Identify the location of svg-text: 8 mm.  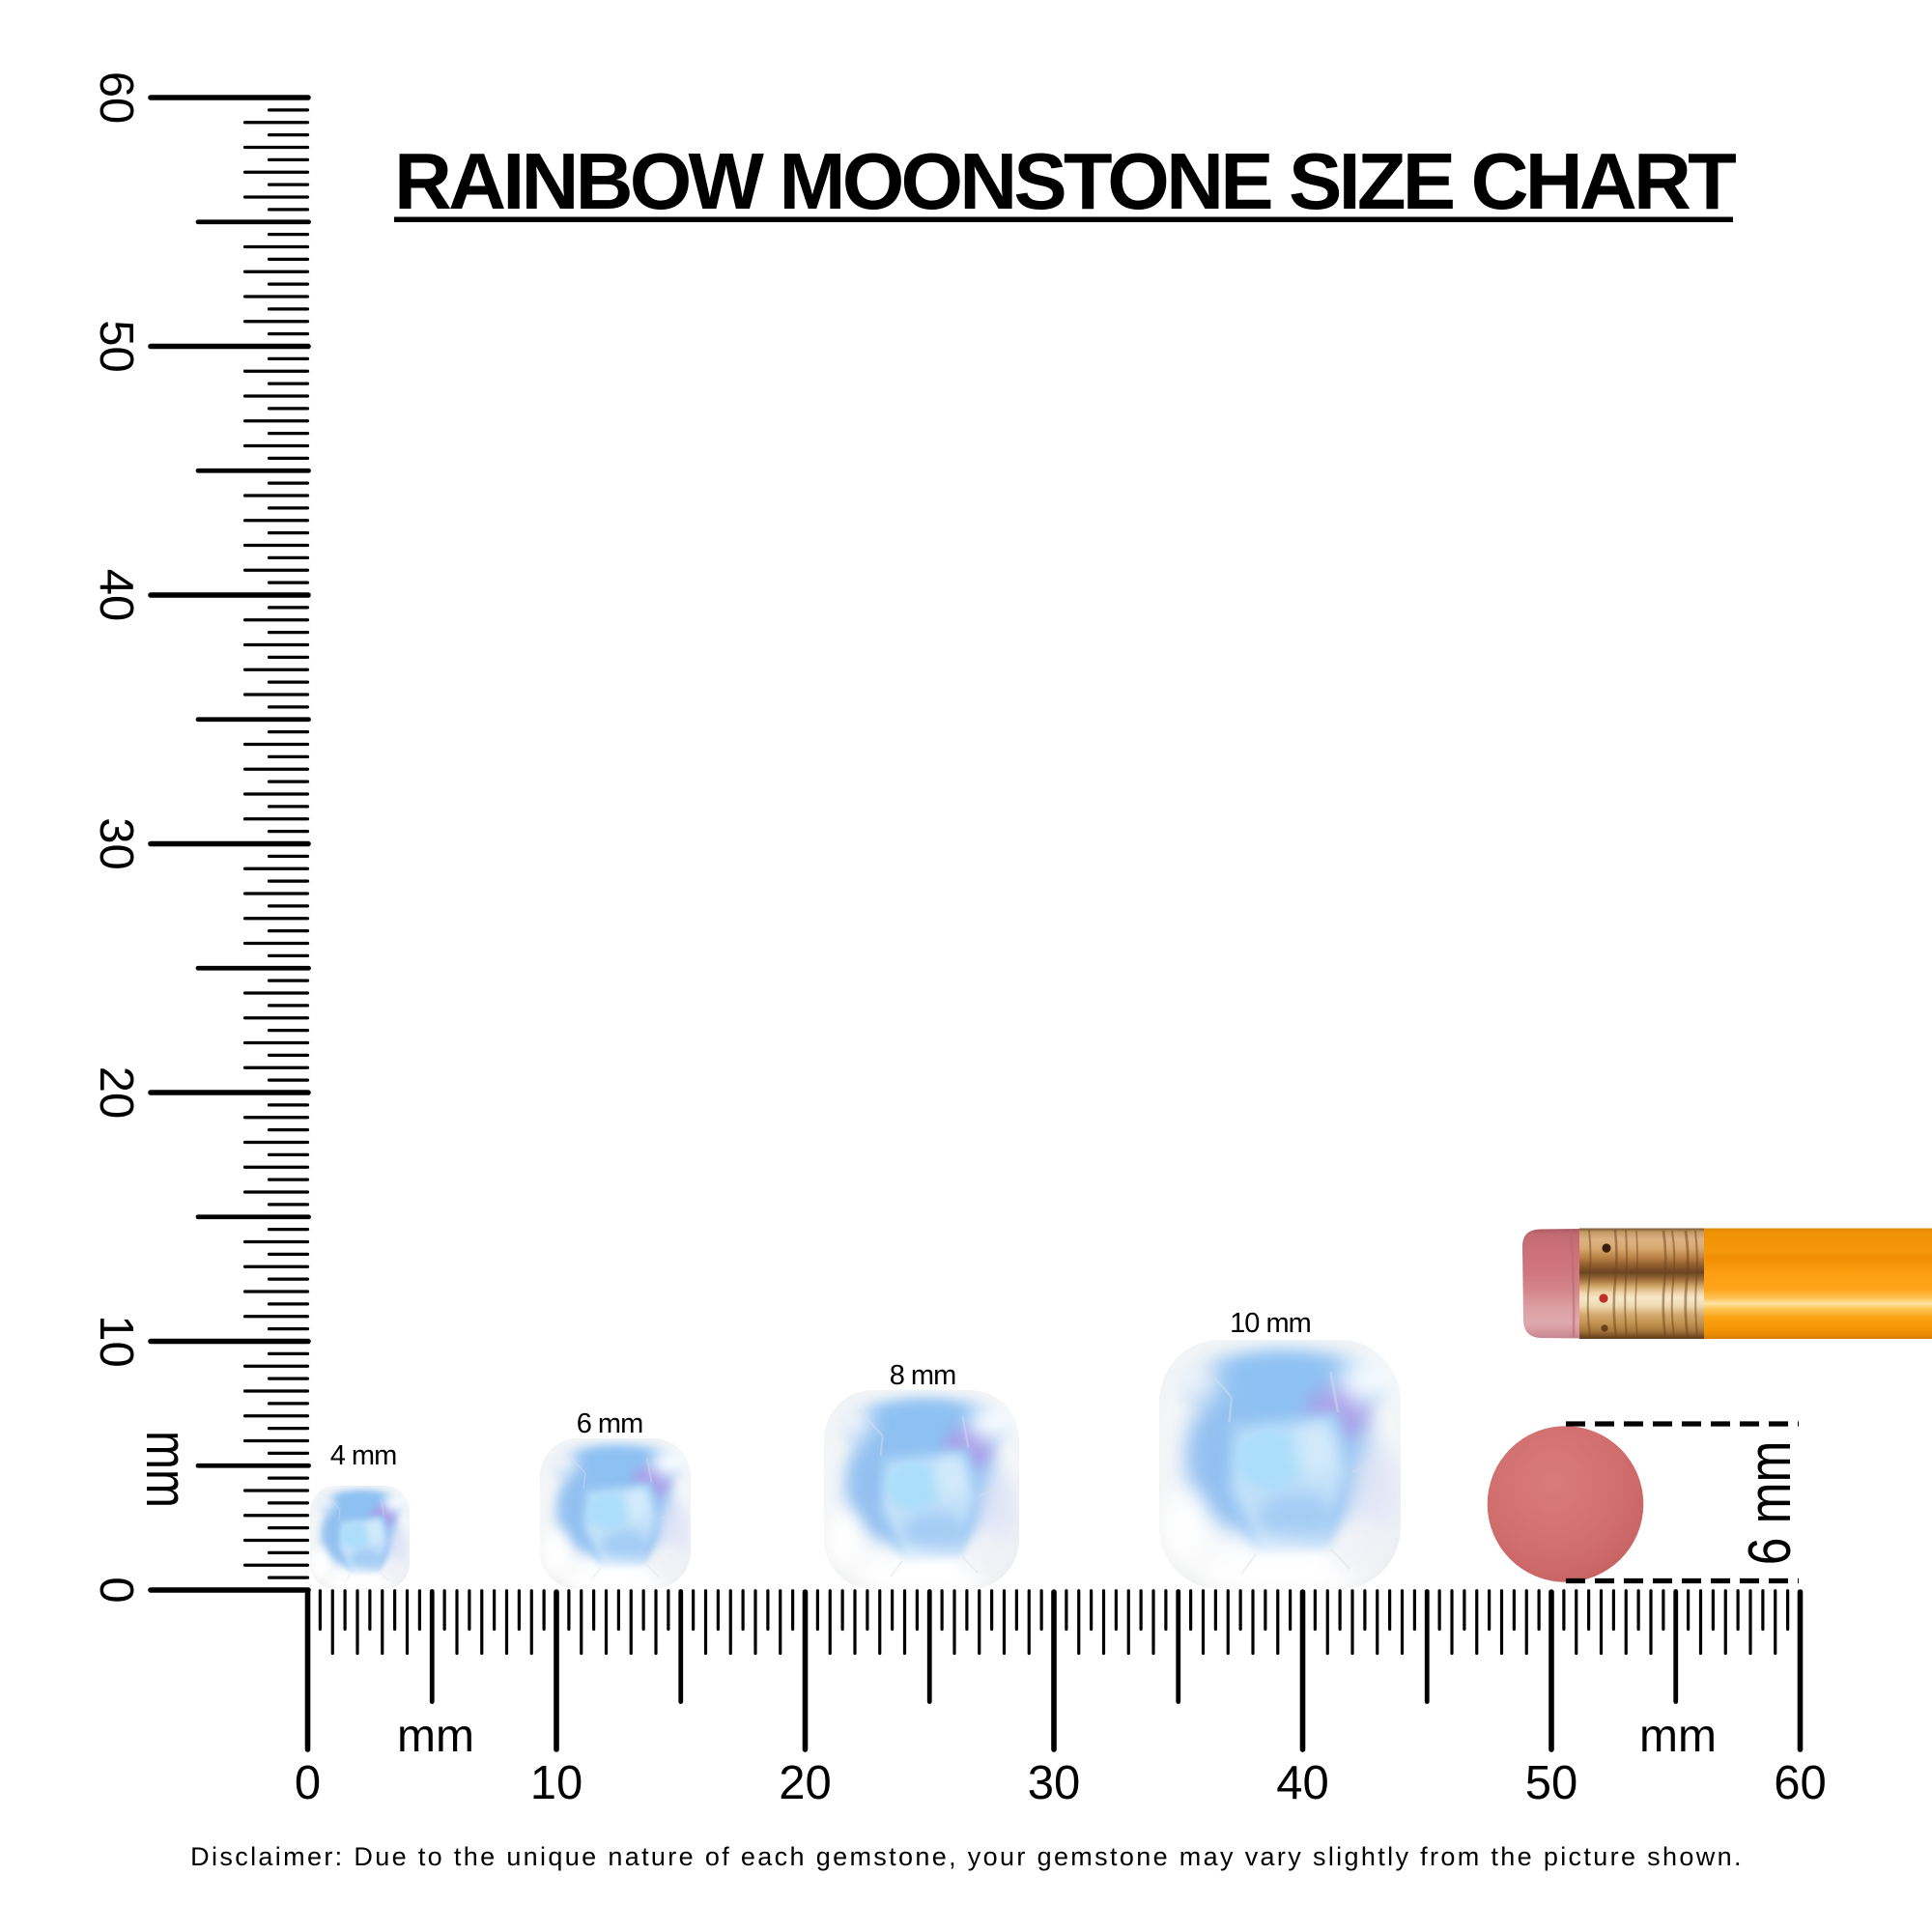
(923, 1375).